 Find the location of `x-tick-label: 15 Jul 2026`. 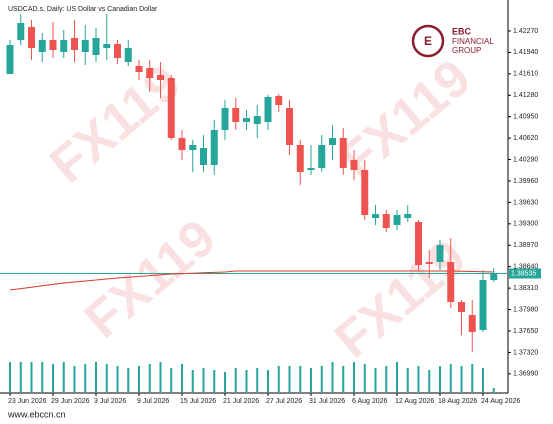

x-tick-label: 15 Jul 2026 is located at coordinates (198, 401).